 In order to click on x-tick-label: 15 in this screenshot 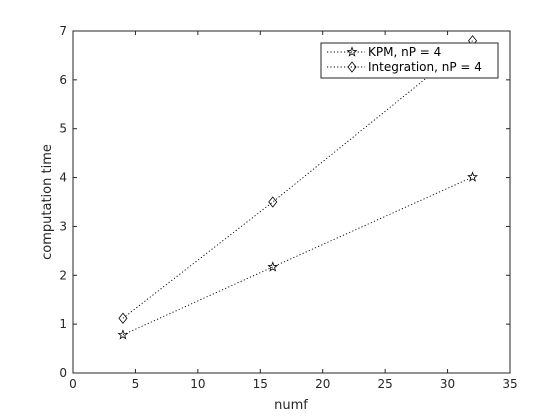, I will do `click(260, 384)`.